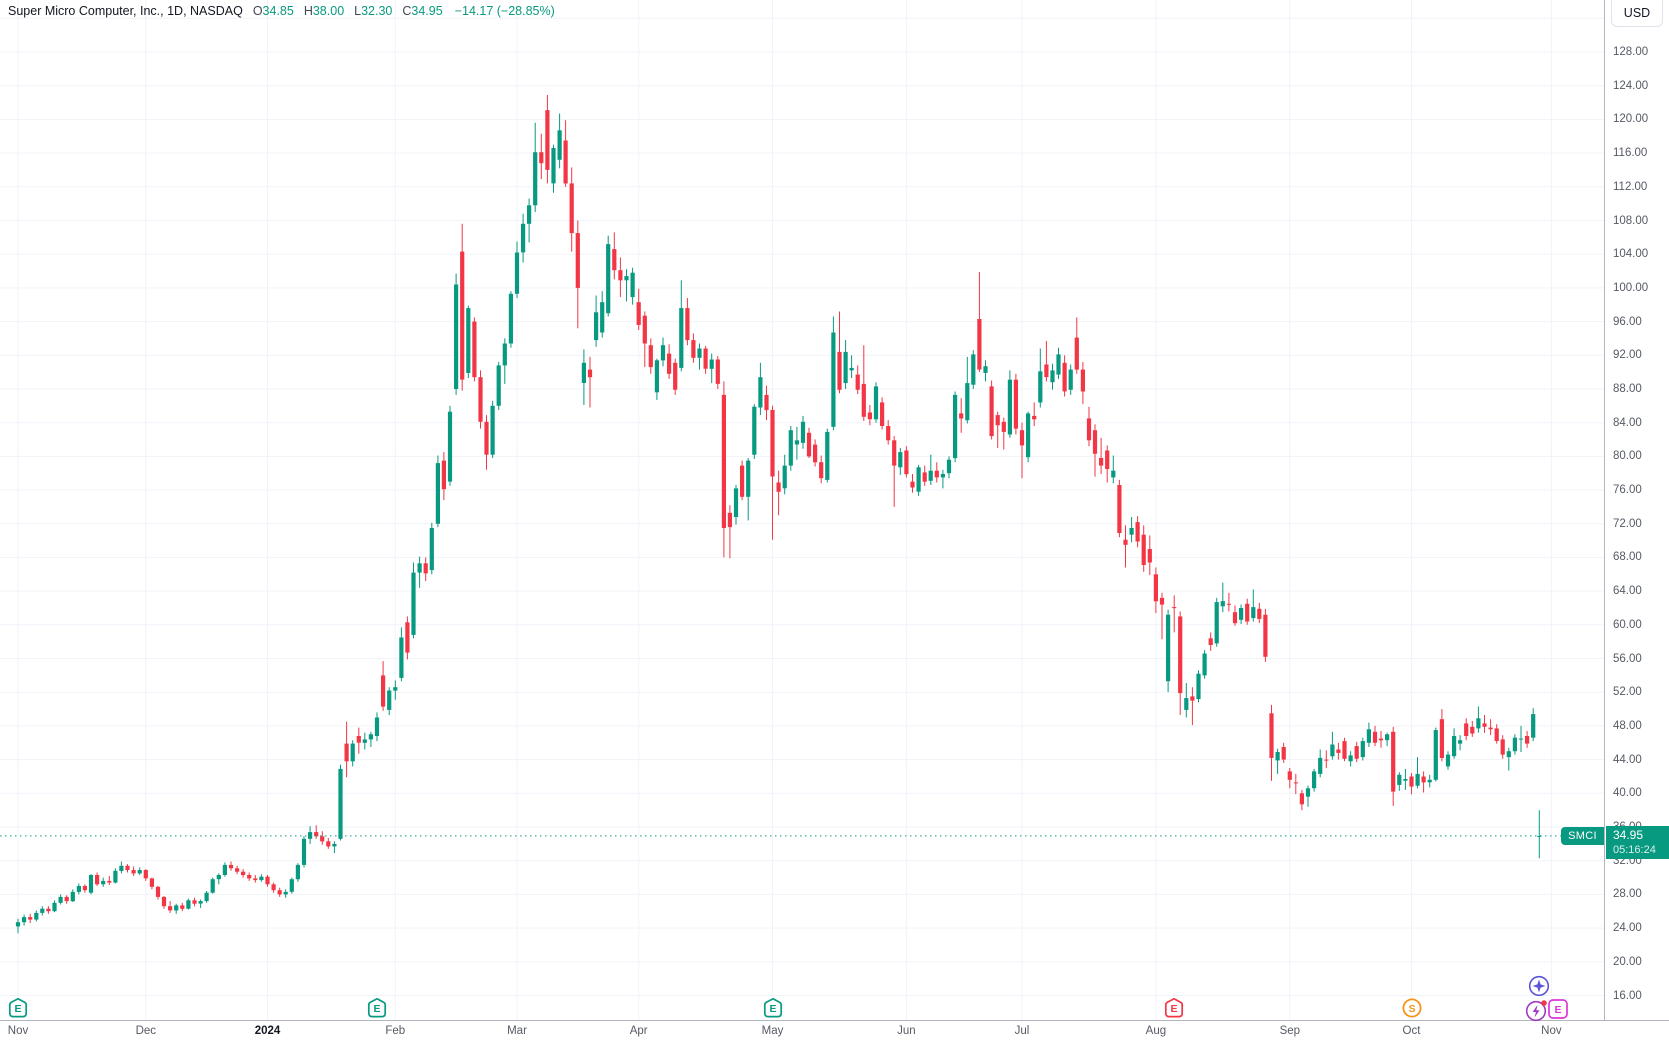  Describe the element at coordinates (1539, 988) in the screenshot. I see `sparkle-icon` at that location.